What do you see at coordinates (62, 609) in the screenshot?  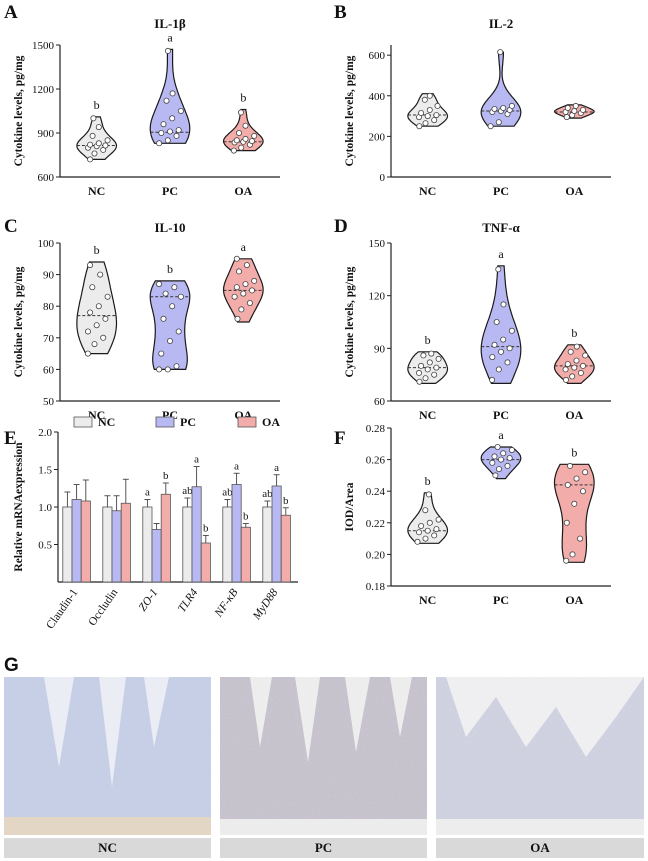 I see `panel-e-xtick-label: Claudin-1` at bounding box center [62, 609].